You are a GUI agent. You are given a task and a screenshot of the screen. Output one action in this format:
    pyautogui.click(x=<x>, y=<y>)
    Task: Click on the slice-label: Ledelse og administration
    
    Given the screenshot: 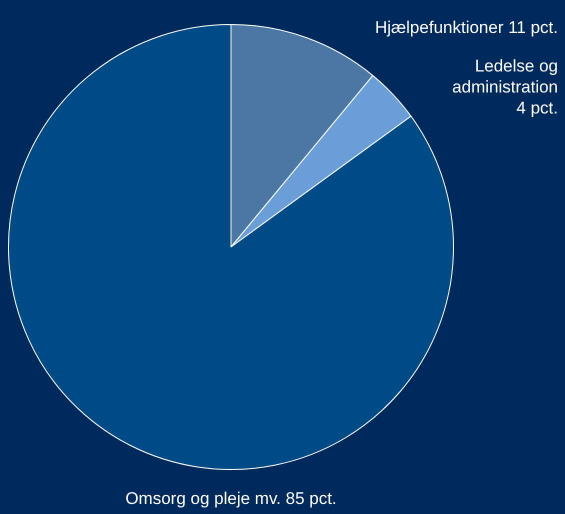 What is the action you would take?
    pyautogui.click(x=505, y=76)
    